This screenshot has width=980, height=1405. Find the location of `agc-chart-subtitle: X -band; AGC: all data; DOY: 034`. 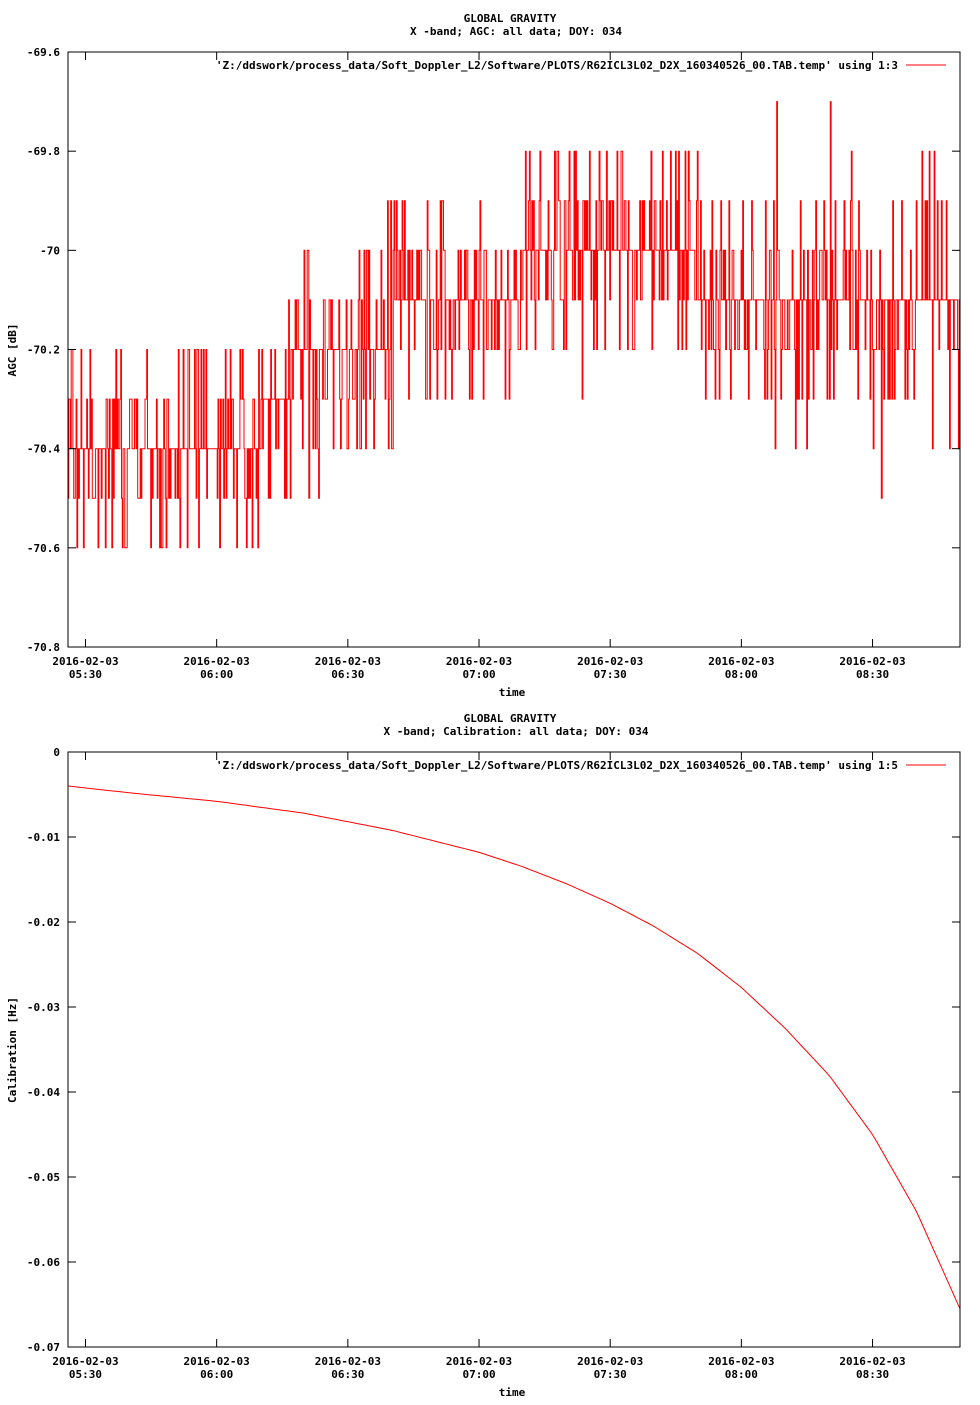

agc-chart-subtitle: X -band; AGC: all data; DOY: 034 is located at coordinates (516, 31).